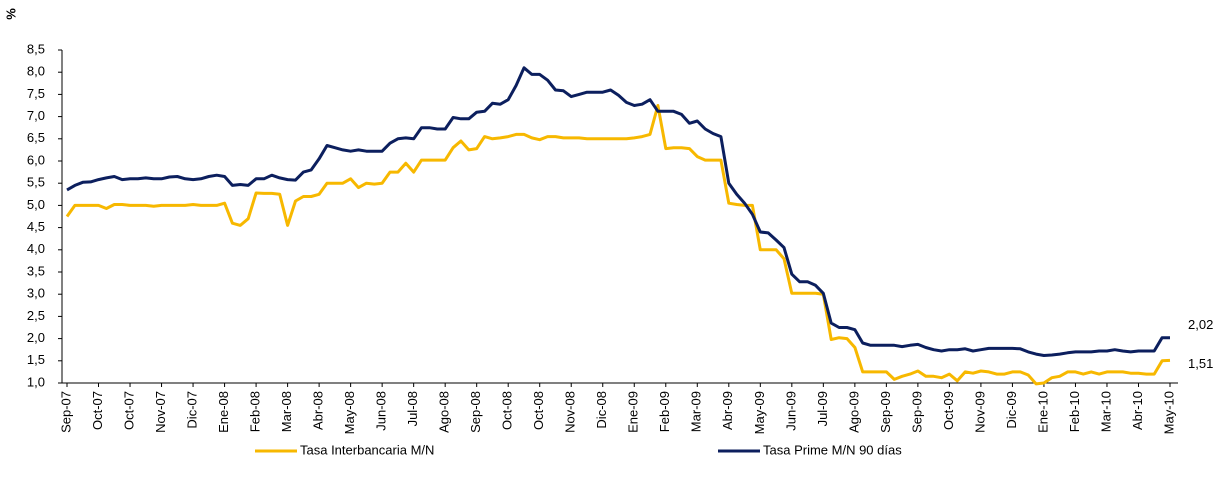 This screenshot has height=489, width=1231. Describe the element at coordinates (223, 412) in the screenshot. I see `x-tick-label: Ene-08` at that location.